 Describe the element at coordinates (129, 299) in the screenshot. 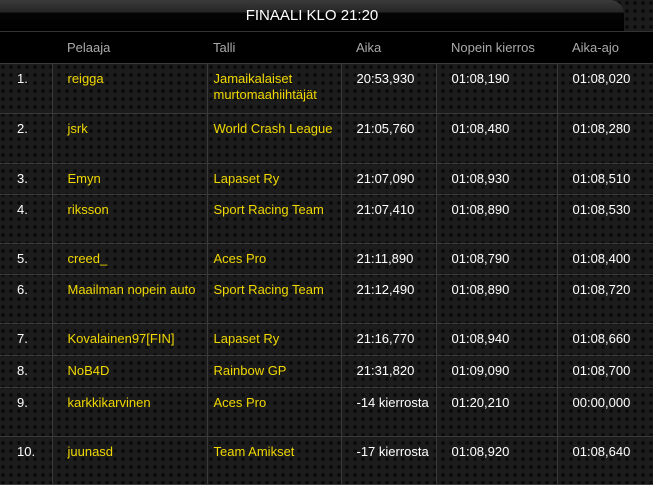

I see `cell-player: Maailman nopein auto` at that location.